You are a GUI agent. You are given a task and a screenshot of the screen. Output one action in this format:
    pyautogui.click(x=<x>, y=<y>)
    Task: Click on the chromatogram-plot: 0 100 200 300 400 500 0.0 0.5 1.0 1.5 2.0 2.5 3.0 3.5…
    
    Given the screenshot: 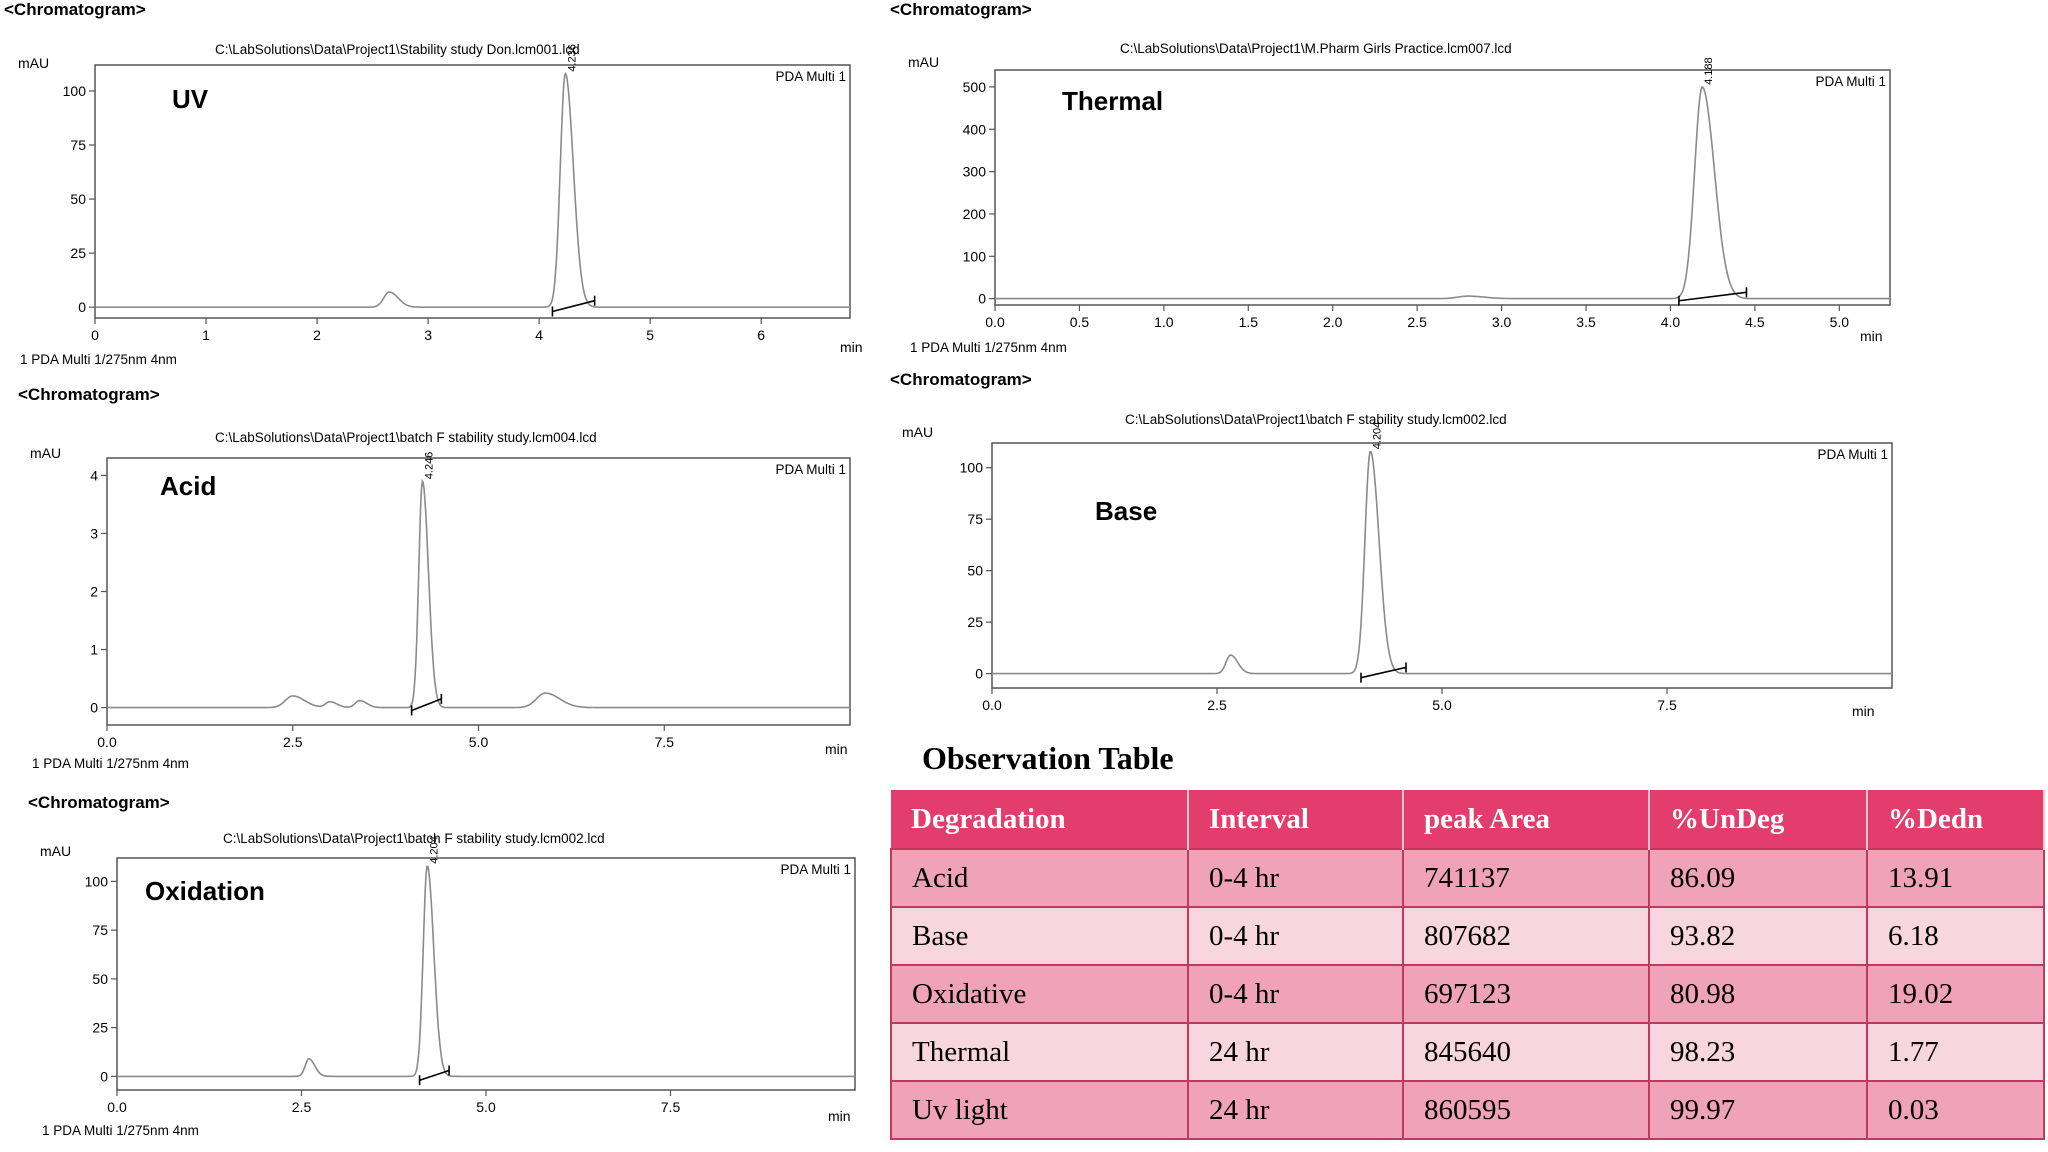 What is the action you would take?
    pyautogui.click(x=1399, y=199)
    